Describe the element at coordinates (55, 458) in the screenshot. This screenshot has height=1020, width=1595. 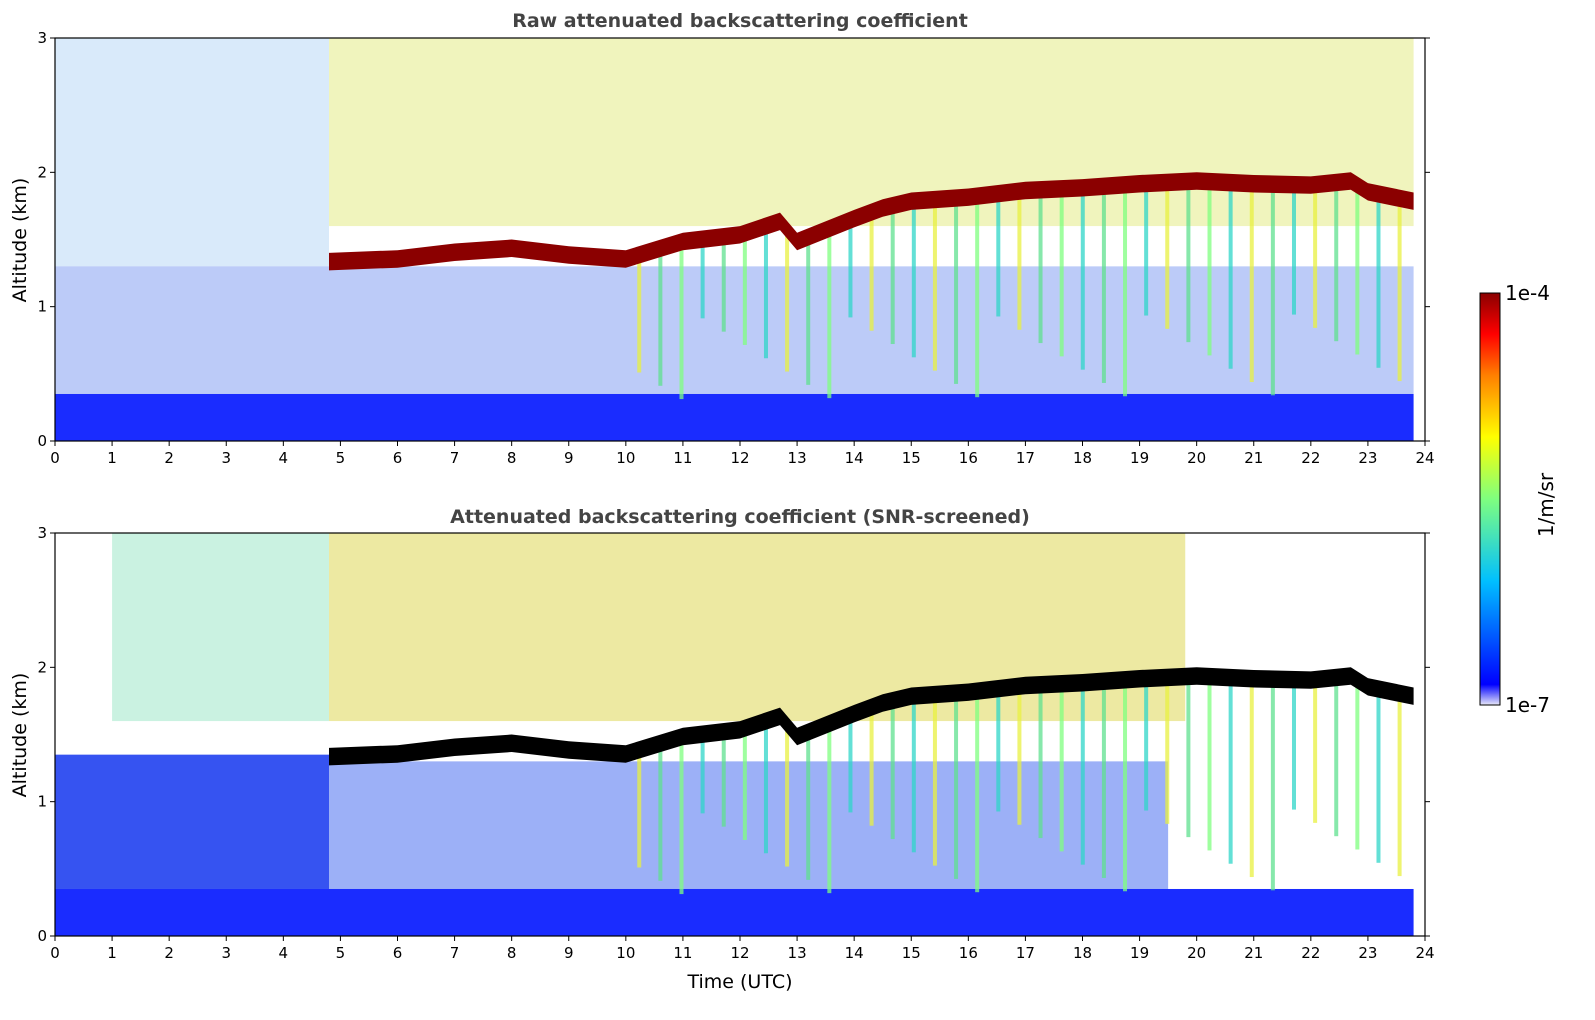
I see `x-tick-label: 0` at that location.